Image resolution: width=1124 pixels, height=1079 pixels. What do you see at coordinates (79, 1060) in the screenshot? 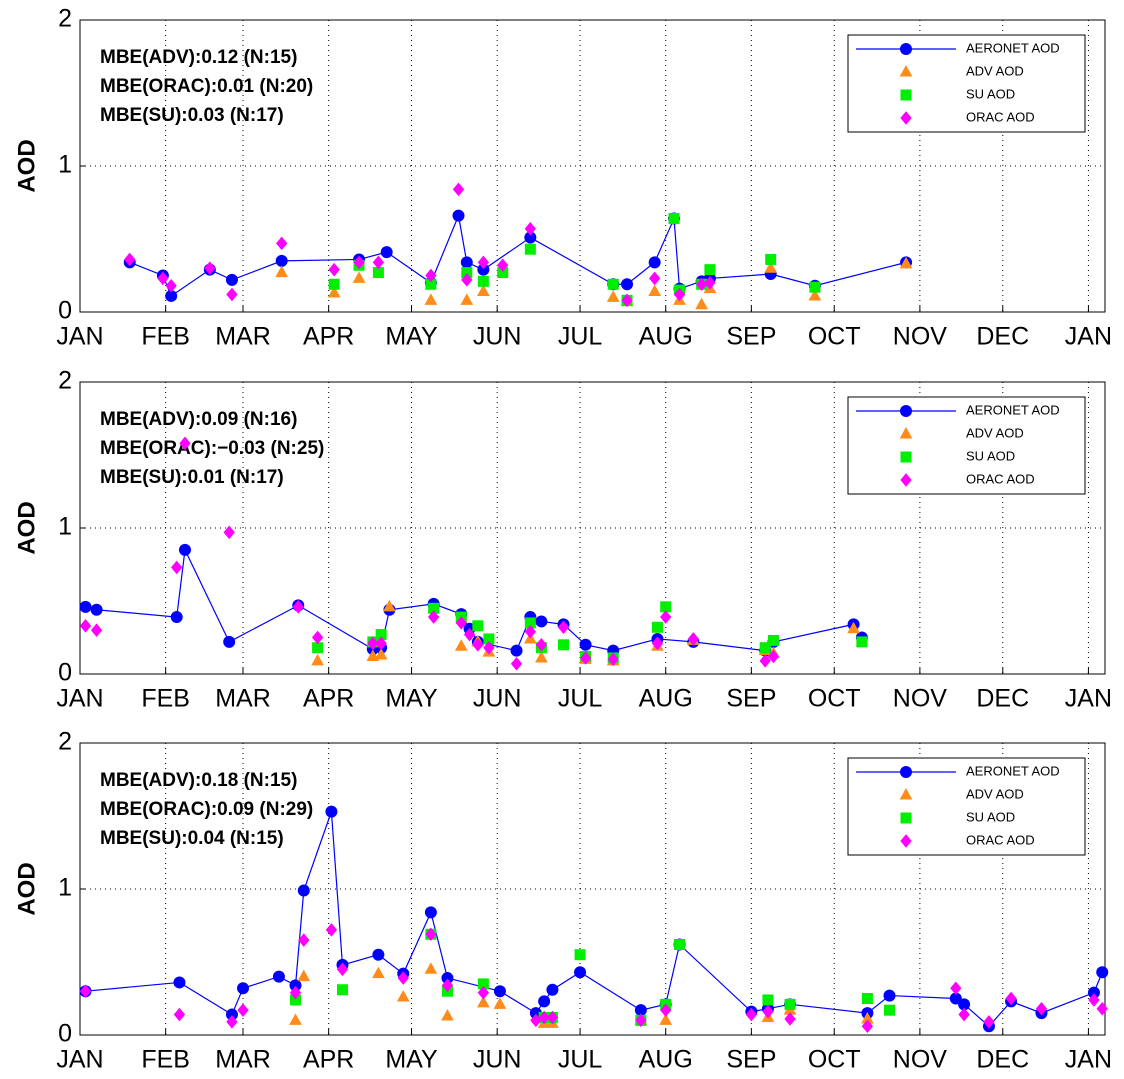
I see `x-tick-label: JAN` at bounding box center [79, 1060].